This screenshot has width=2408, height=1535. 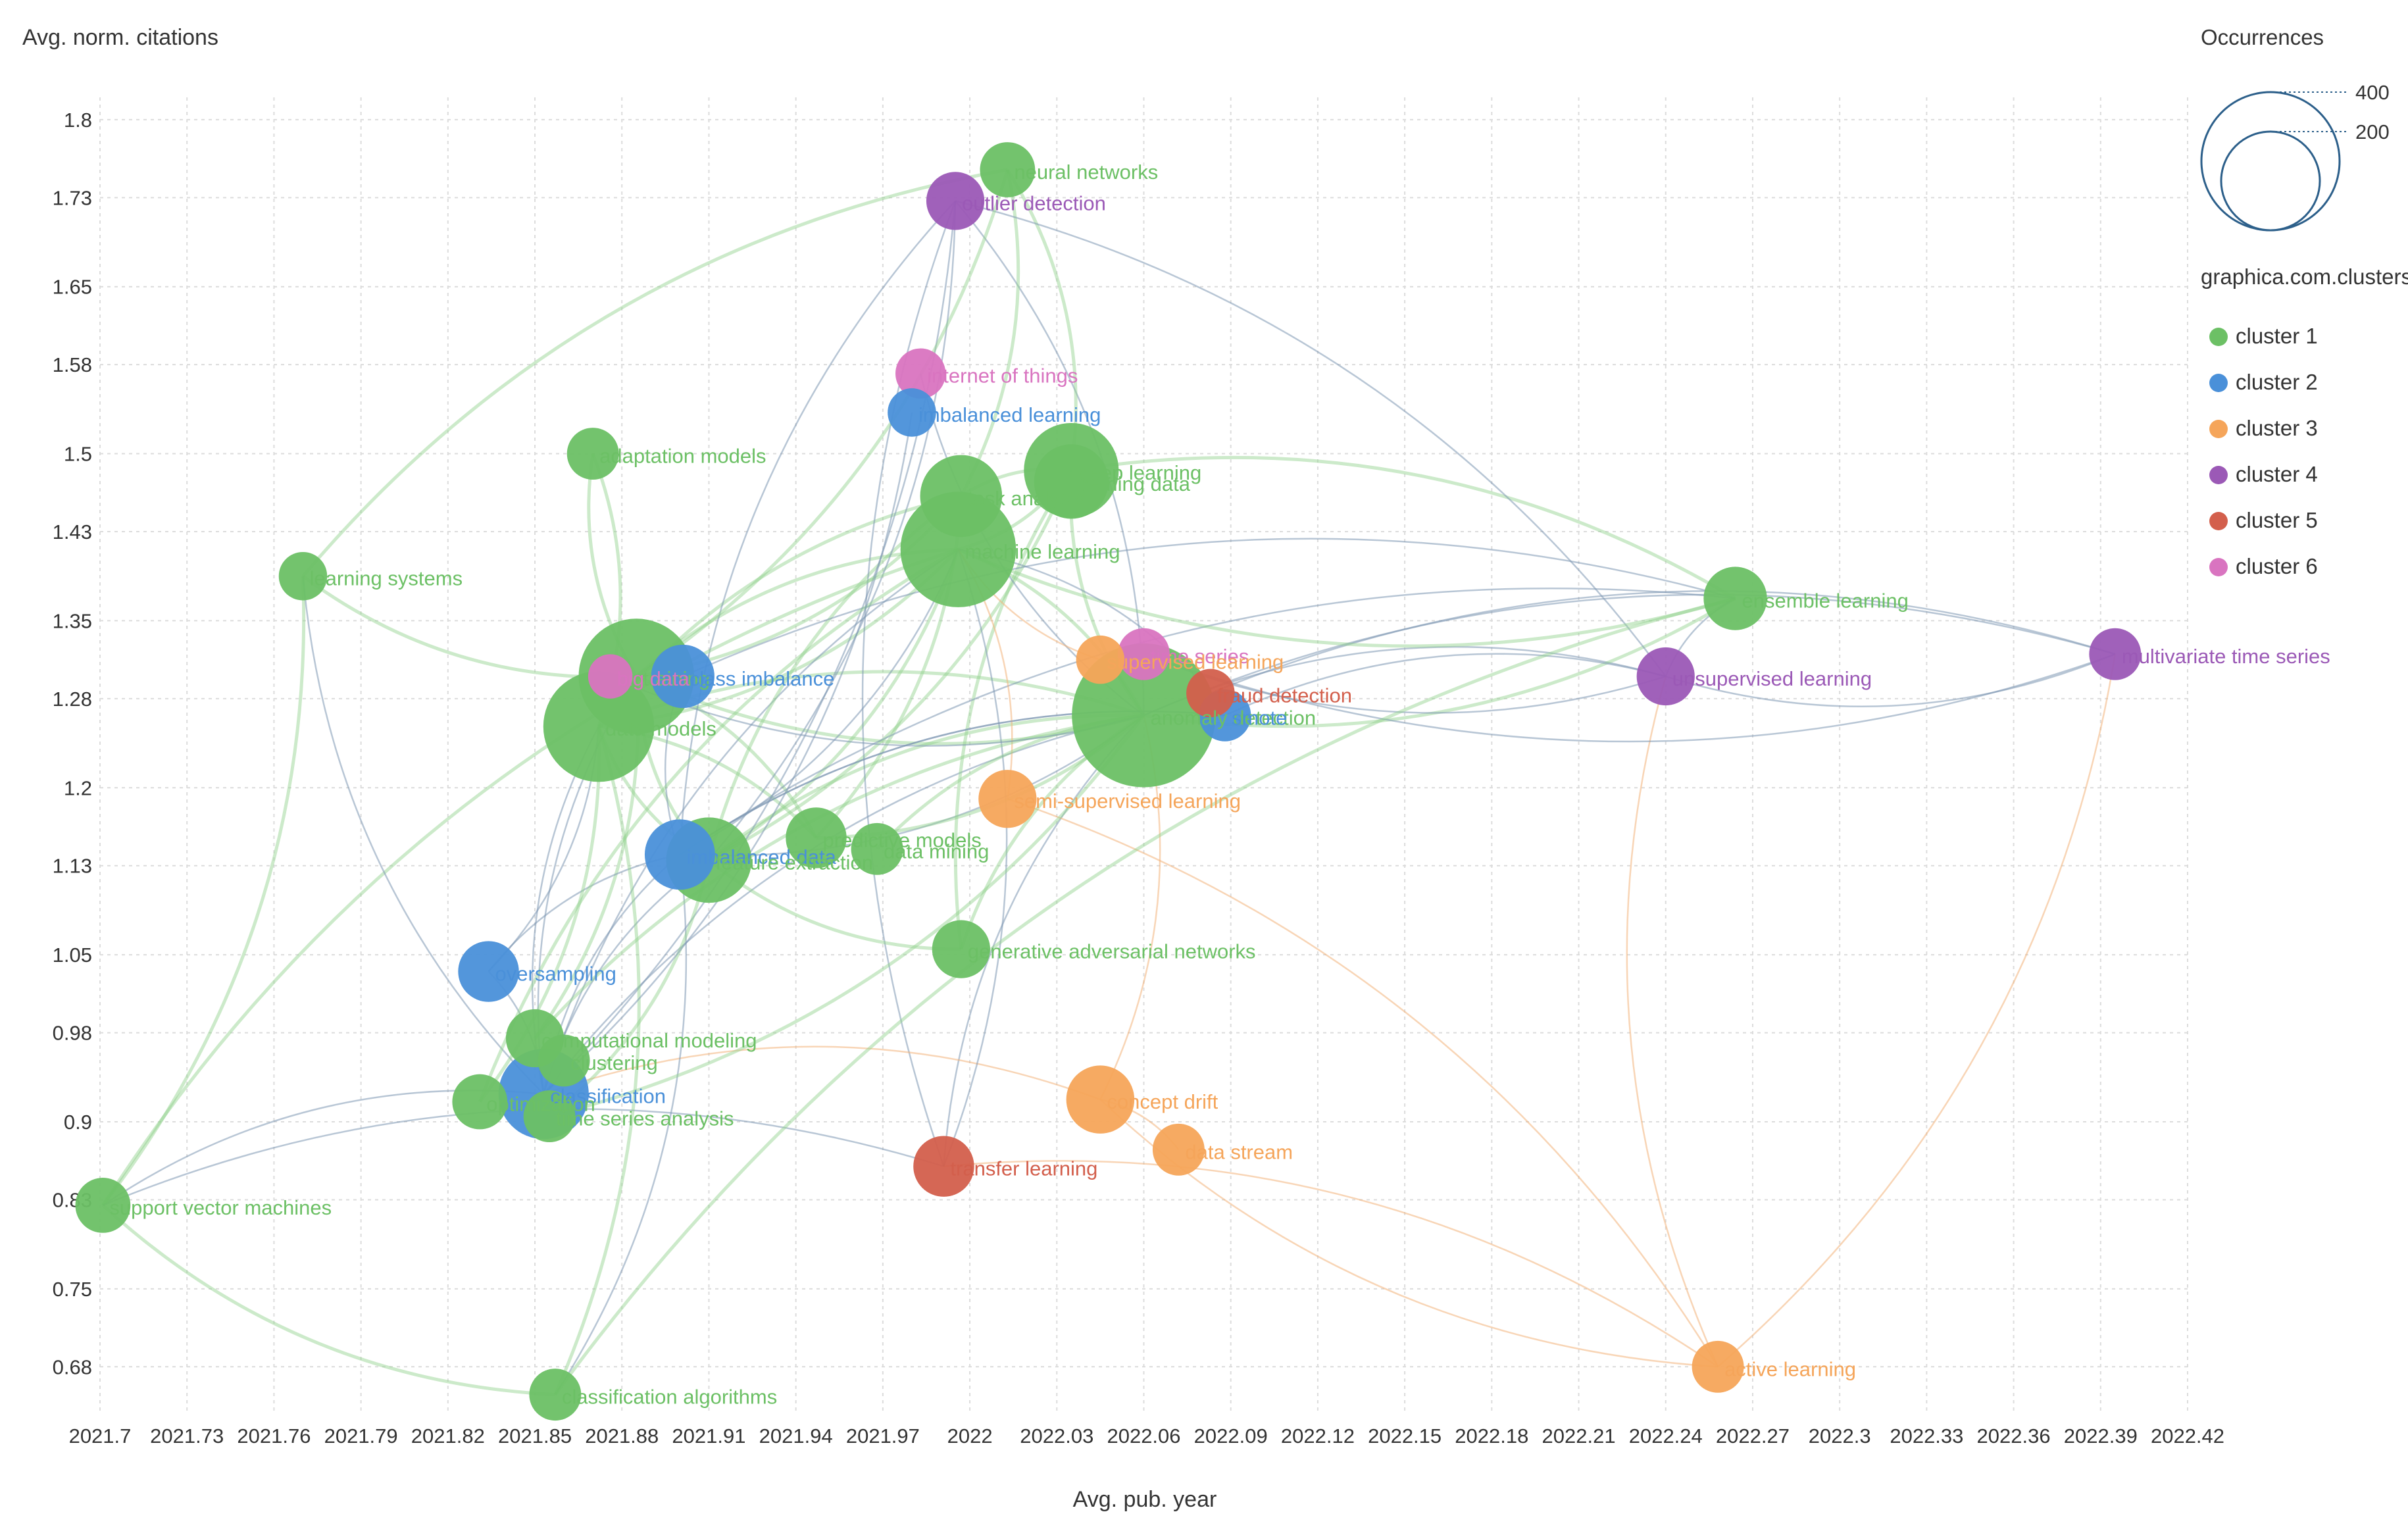 I want to click on node-label-machine-learning: machine learning, so click(x=1042, y=551).